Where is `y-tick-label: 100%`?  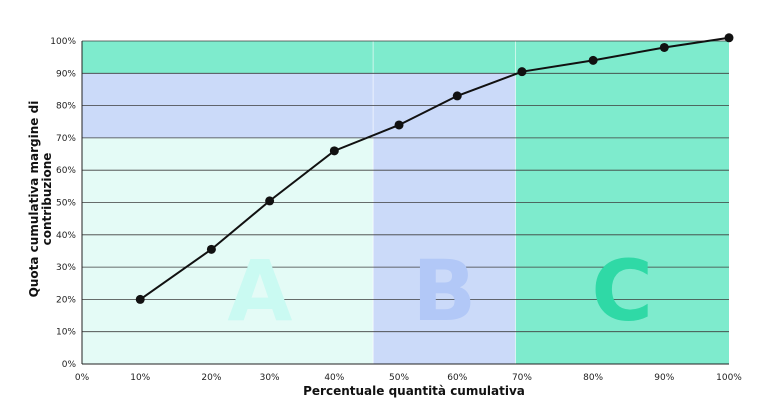 y-tick-label: 100% is located at coordinates (63, 42).